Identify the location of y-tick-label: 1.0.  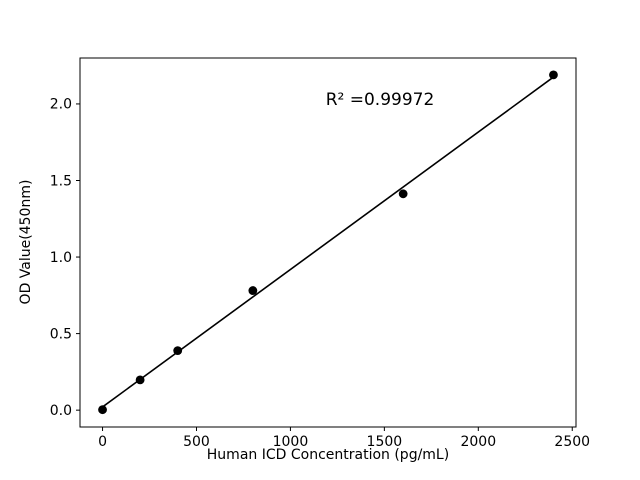
(61, 258).